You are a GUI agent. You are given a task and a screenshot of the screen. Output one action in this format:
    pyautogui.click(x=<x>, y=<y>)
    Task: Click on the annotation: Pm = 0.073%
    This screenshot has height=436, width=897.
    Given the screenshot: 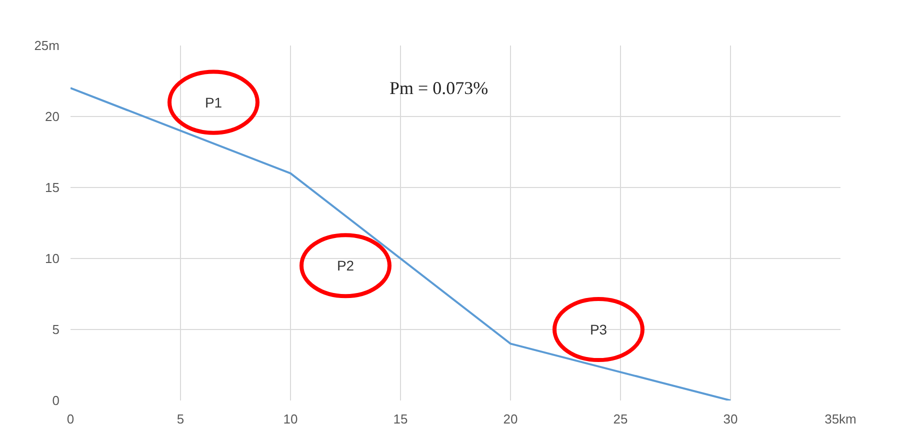 What is the action you would take?
    pyautogui.click(x=439, y=88)
    